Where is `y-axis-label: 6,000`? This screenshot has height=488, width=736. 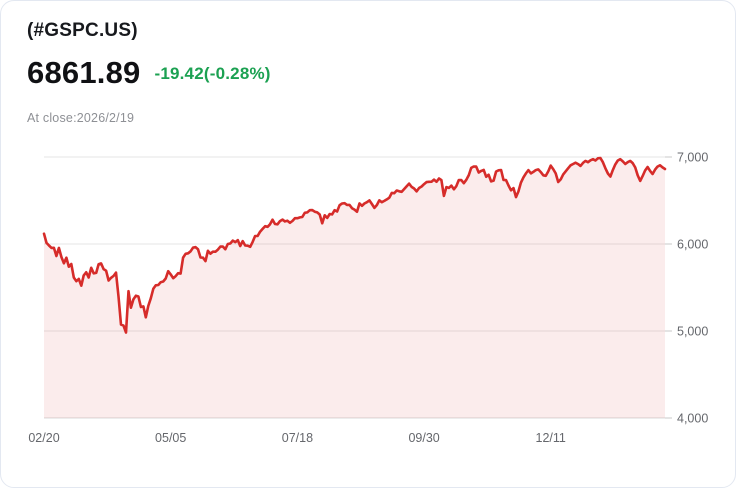 y-axis-label: 6,000 is located at coordinates (692, 245).